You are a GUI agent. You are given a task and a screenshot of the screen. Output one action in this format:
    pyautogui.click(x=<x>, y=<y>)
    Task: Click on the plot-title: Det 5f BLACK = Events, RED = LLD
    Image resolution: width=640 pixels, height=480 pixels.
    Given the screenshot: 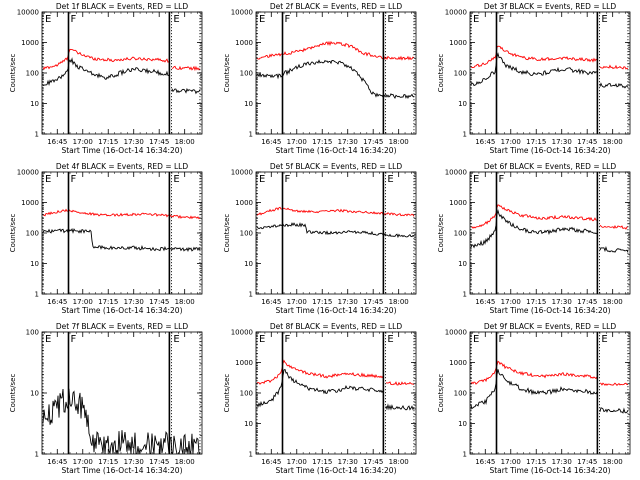 What is the action you would take?
    pyautogui.click(x=336, y=166)
    